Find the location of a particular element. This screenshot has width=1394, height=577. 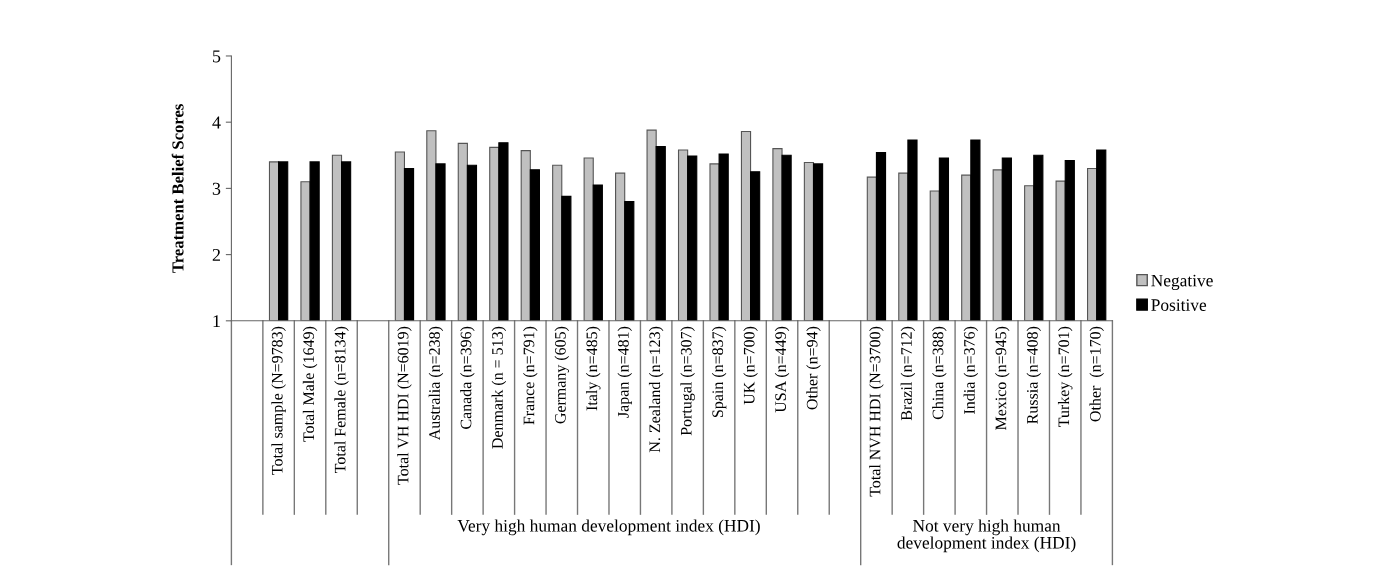

text: Very high human development index (HDI) is located at coordinates (608, 527).